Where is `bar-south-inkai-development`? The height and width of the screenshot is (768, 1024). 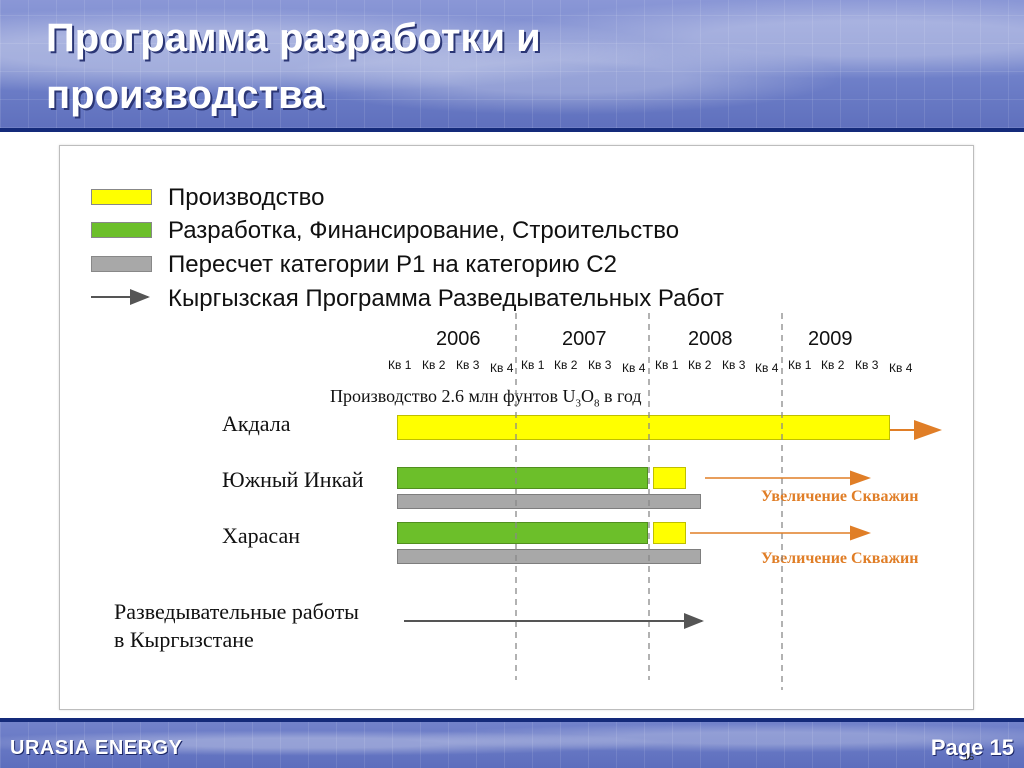 bar-south-inkai-development is located at coordinates (522, 478).